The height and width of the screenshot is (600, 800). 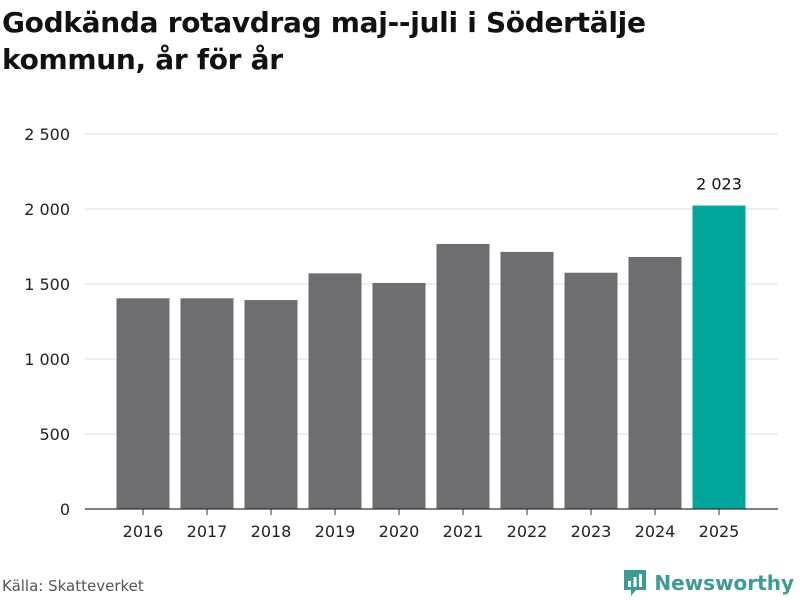 I want to click on bar-2017, so click(x=207, y=403).